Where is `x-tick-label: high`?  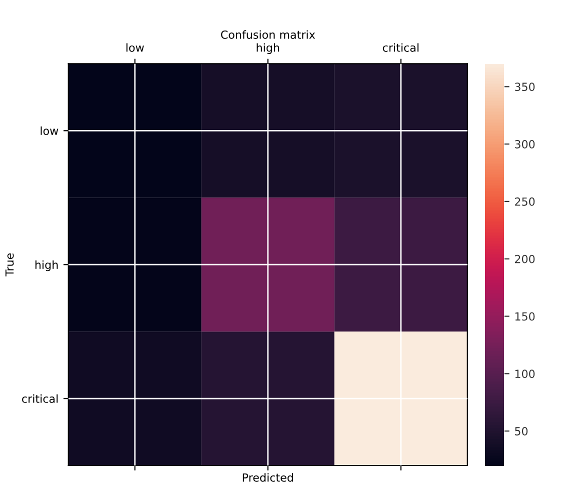
x-tick-label: high is located at coordinates (268, 48).